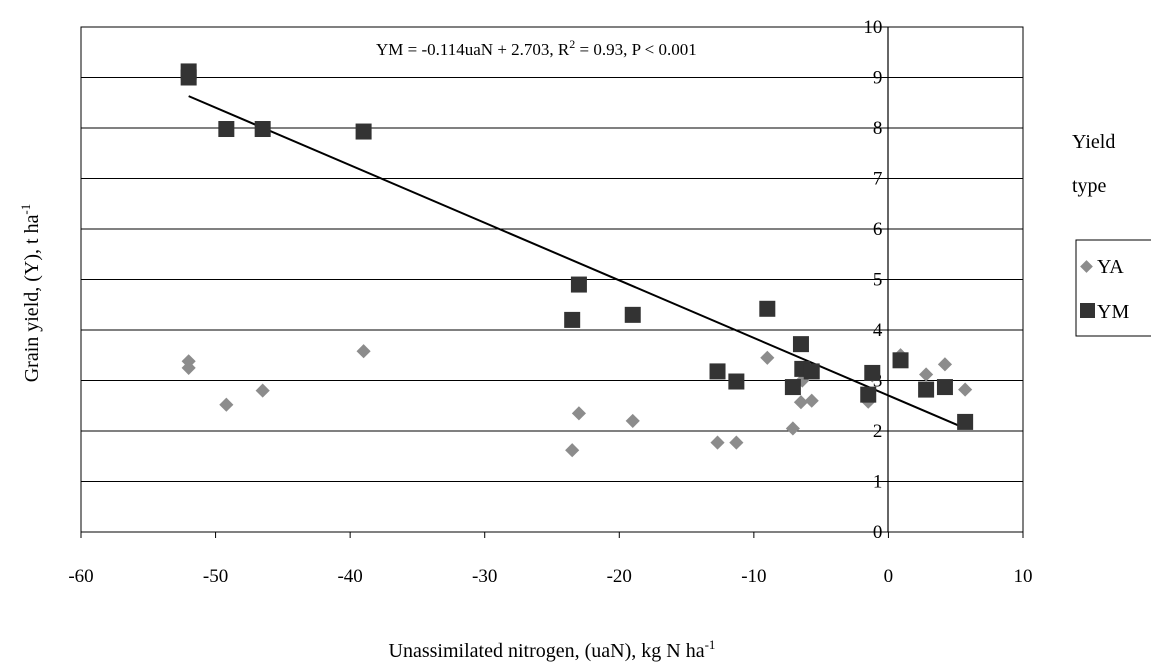  I want to click on y-tick-label-2: 2, so click(878, 431).